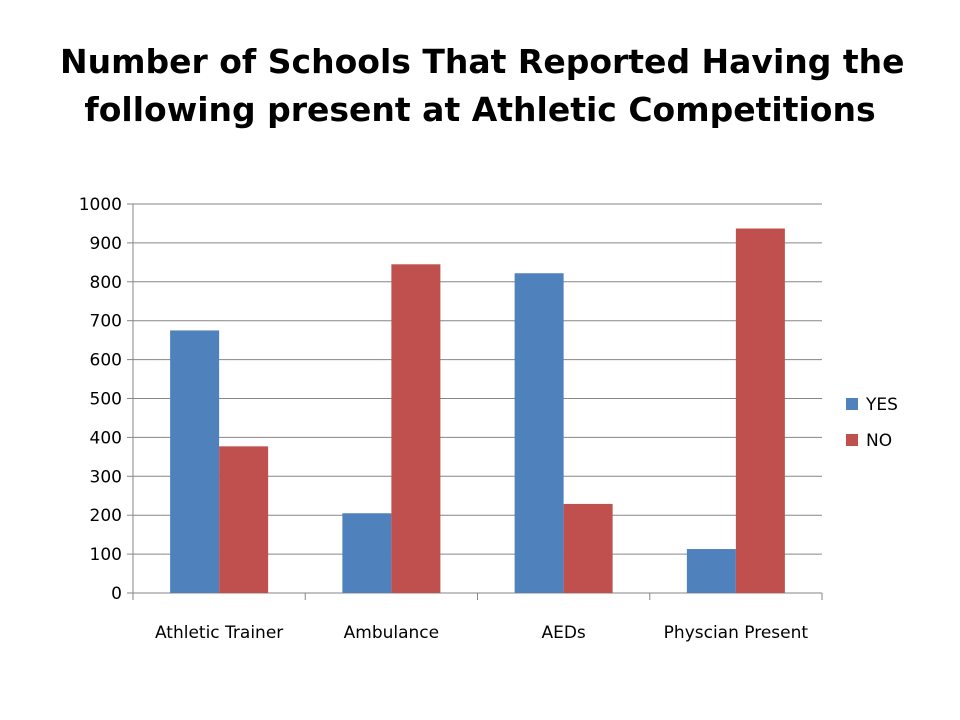 This screenshot has width=960, height=720. I want to click on x-tick-label: AEDs, so click(563, 633).